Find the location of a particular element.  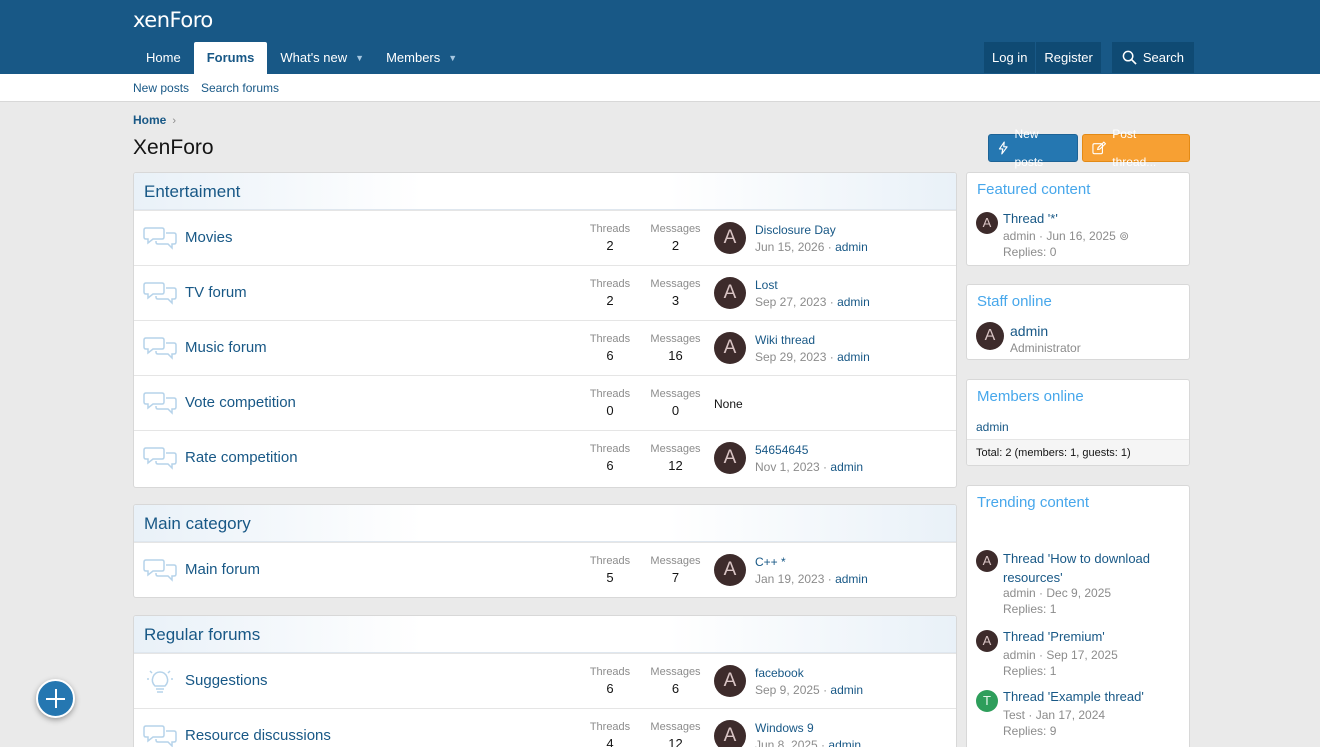

last-post-title-link: C++ * is located at coordinates (770, 562).